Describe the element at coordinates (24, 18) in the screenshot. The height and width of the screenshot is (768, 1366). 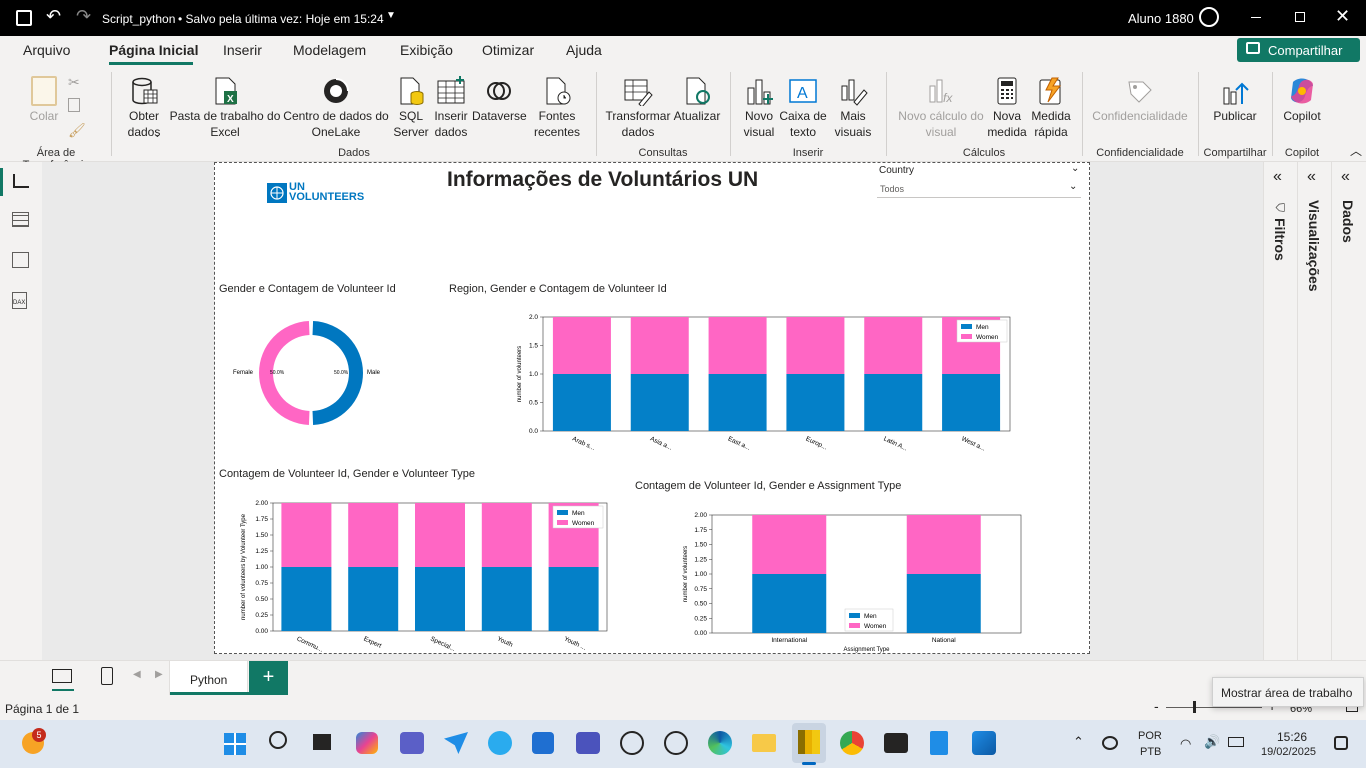
I see `save-icon` at that location.